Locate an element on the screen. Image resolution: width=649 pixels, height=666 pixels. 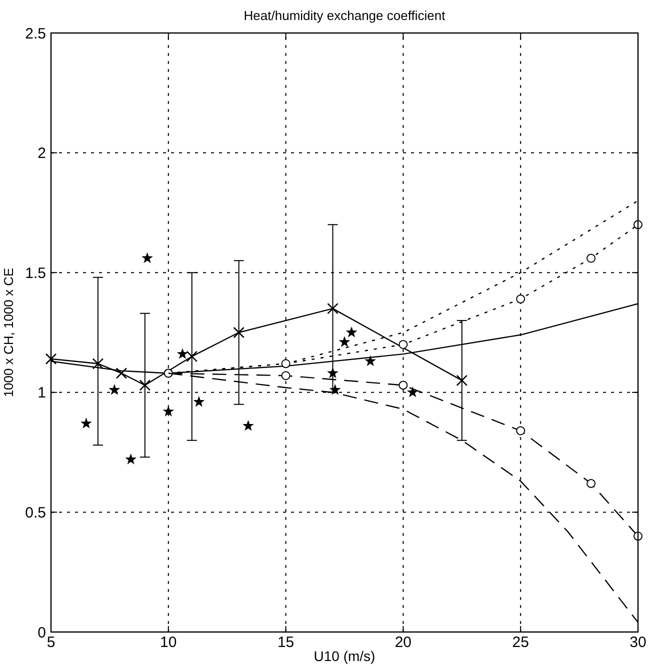
y-tick-label: 0.5 is located at coordinates (35, 513).